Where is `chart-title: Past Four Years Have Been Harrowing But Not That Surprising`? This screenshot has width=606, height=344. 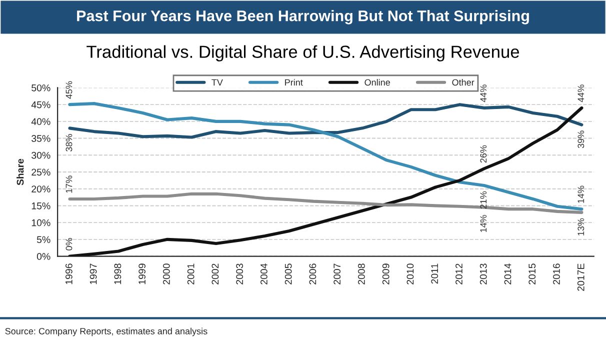
chart-title: Past Four Years Have Been Harrowing But Not That Surprising is located at coordinates (303, 17).